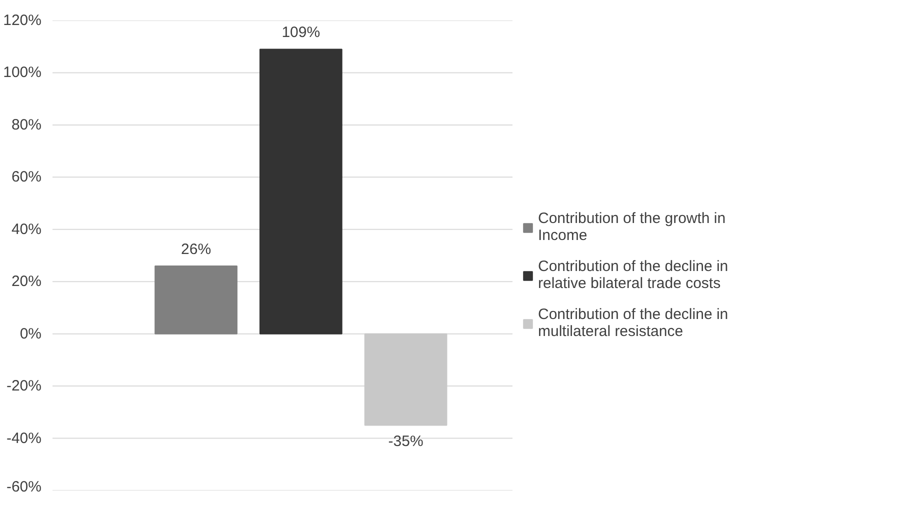 The height and width of the screenshot is (509, 902). I want to click on legend-label: Contribution of the growth in Income, so click(632, 227).